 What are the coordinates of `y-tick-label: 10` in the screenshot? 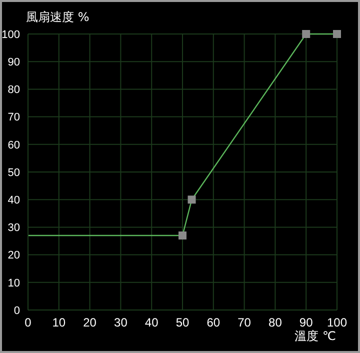 It's located at (14, 283).